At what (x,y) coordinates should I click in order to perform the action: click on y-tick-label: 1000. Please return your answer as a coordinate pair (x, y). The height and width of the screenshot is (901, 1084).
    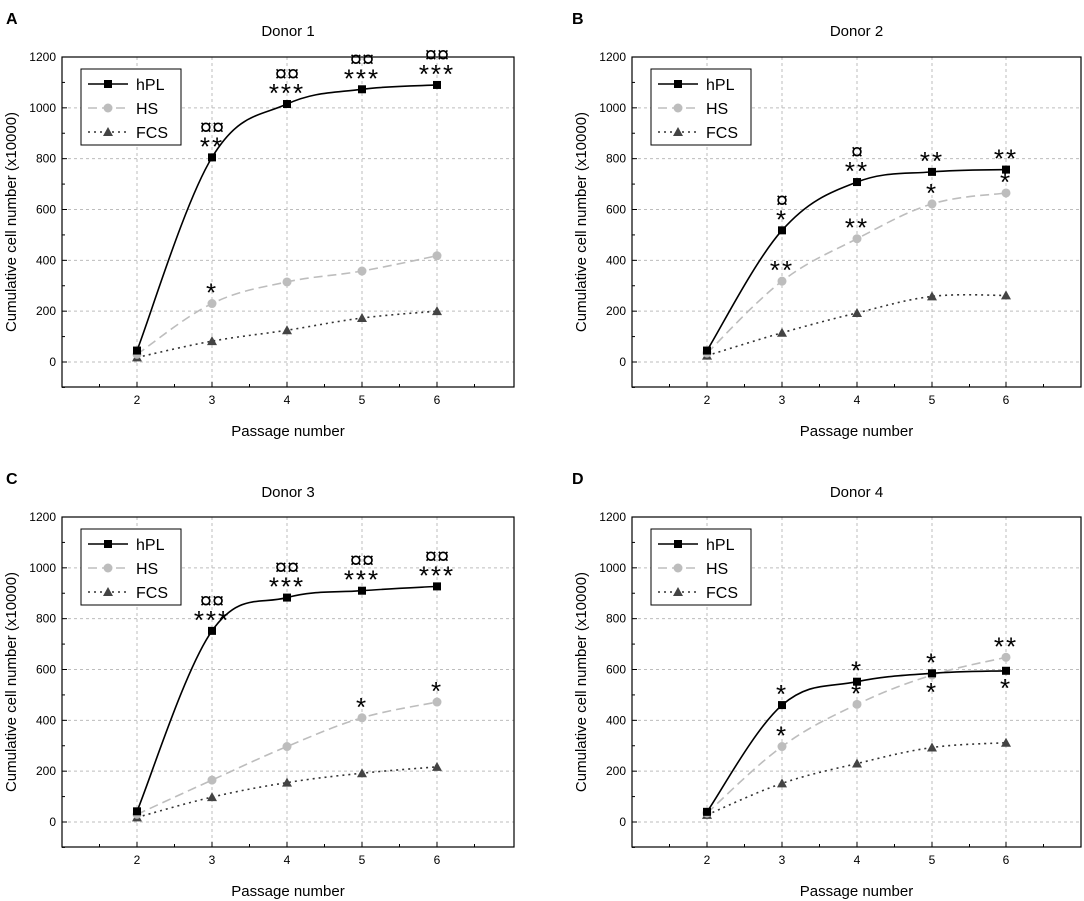
    Looking at the image, I should click on (42, 568).